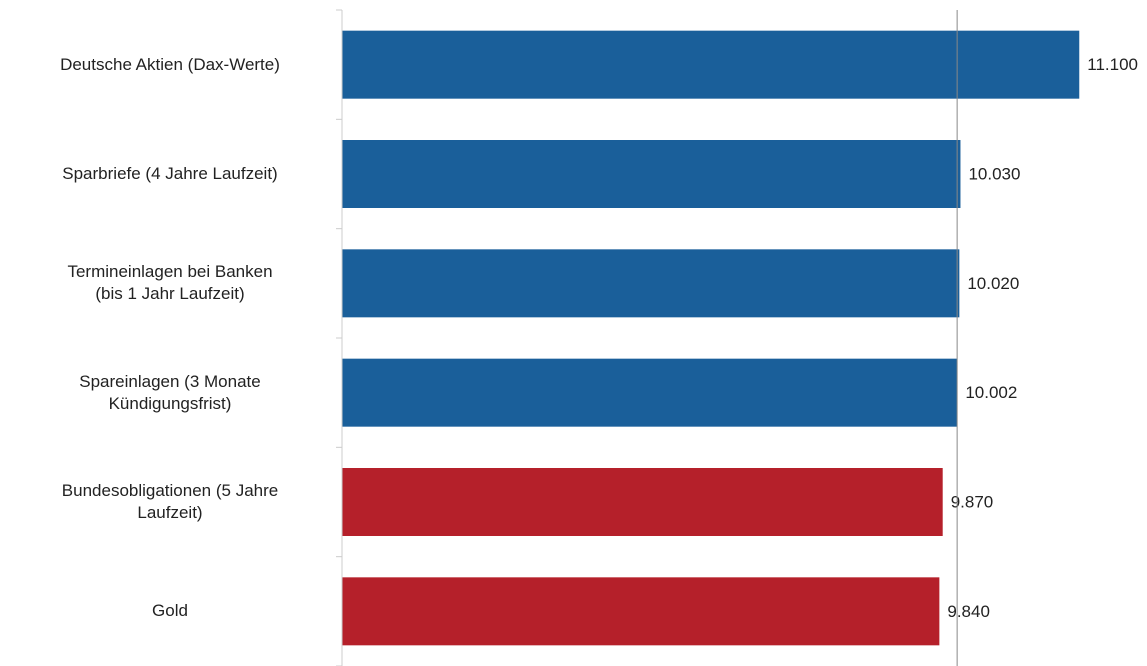 This screenshot has height=666, width=1147. I want to click on value-label: 10.020, so click(993, 283).